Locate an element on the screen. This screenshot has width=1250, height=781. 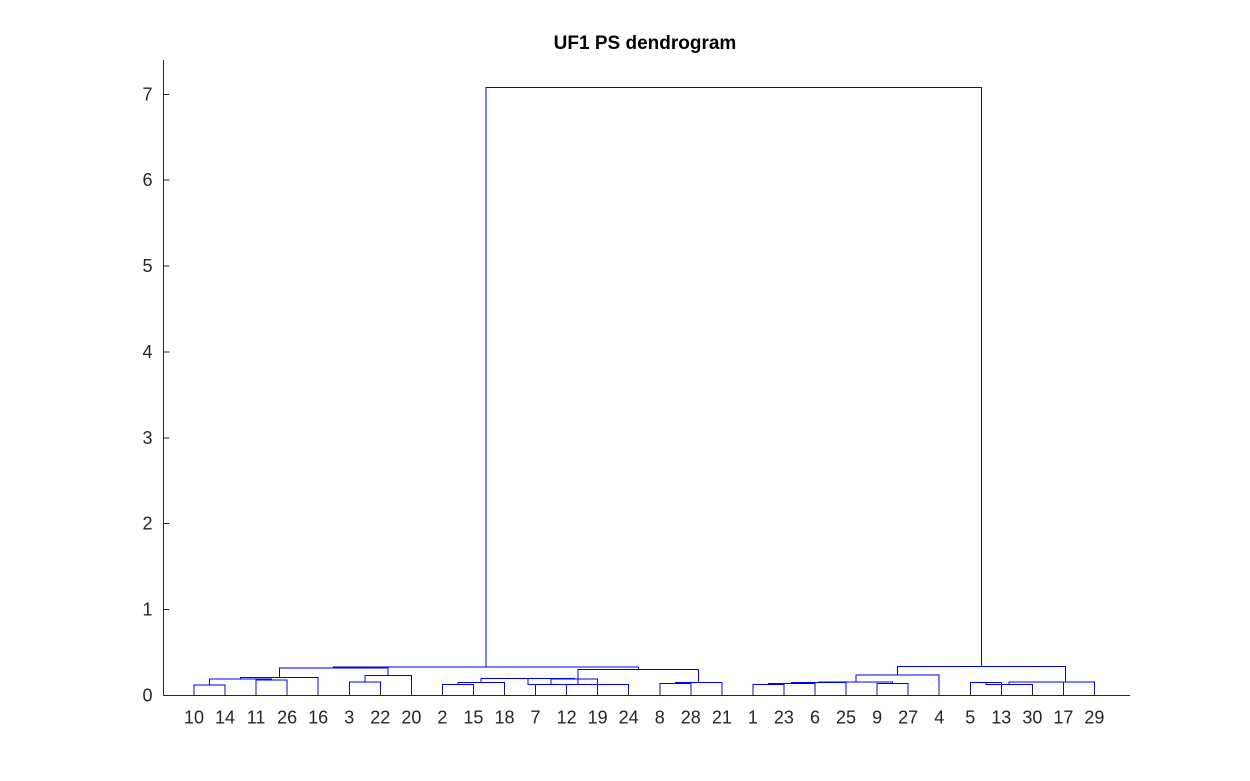
leaf-label: 15 is located at coordinates (473, 718).